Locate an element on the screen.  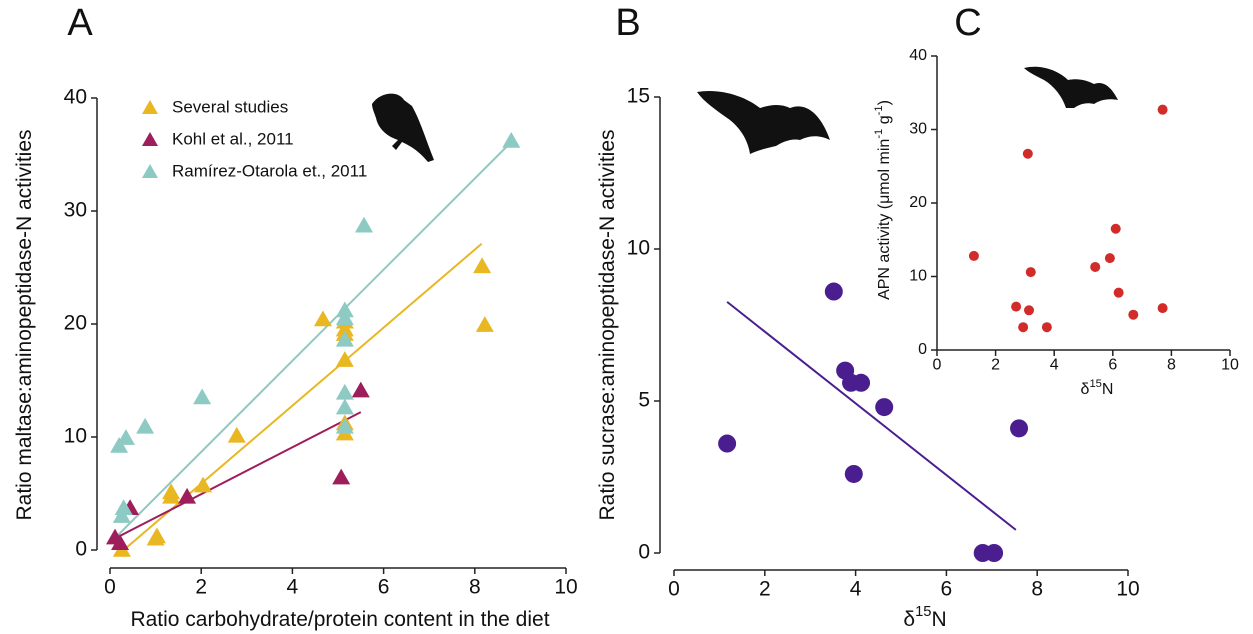
legend-label: Kohl et al., 2011 is located at coordinates (233, 138).